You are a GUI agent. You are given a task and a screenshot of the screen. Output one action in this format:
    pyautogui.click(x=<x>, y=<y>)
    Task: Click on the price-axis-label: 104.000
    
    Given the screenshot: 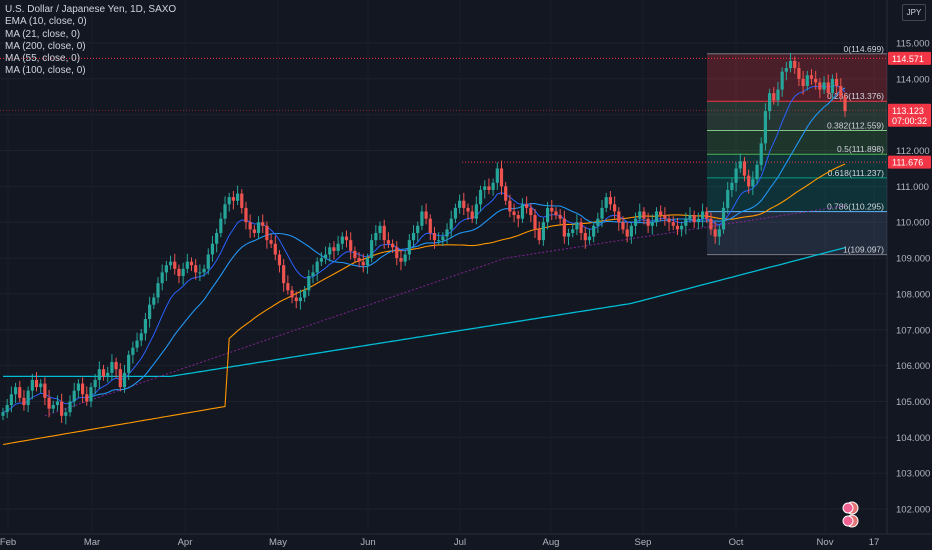 What is the action you would take?
    pyautogui.click(x=913, y=438)
    